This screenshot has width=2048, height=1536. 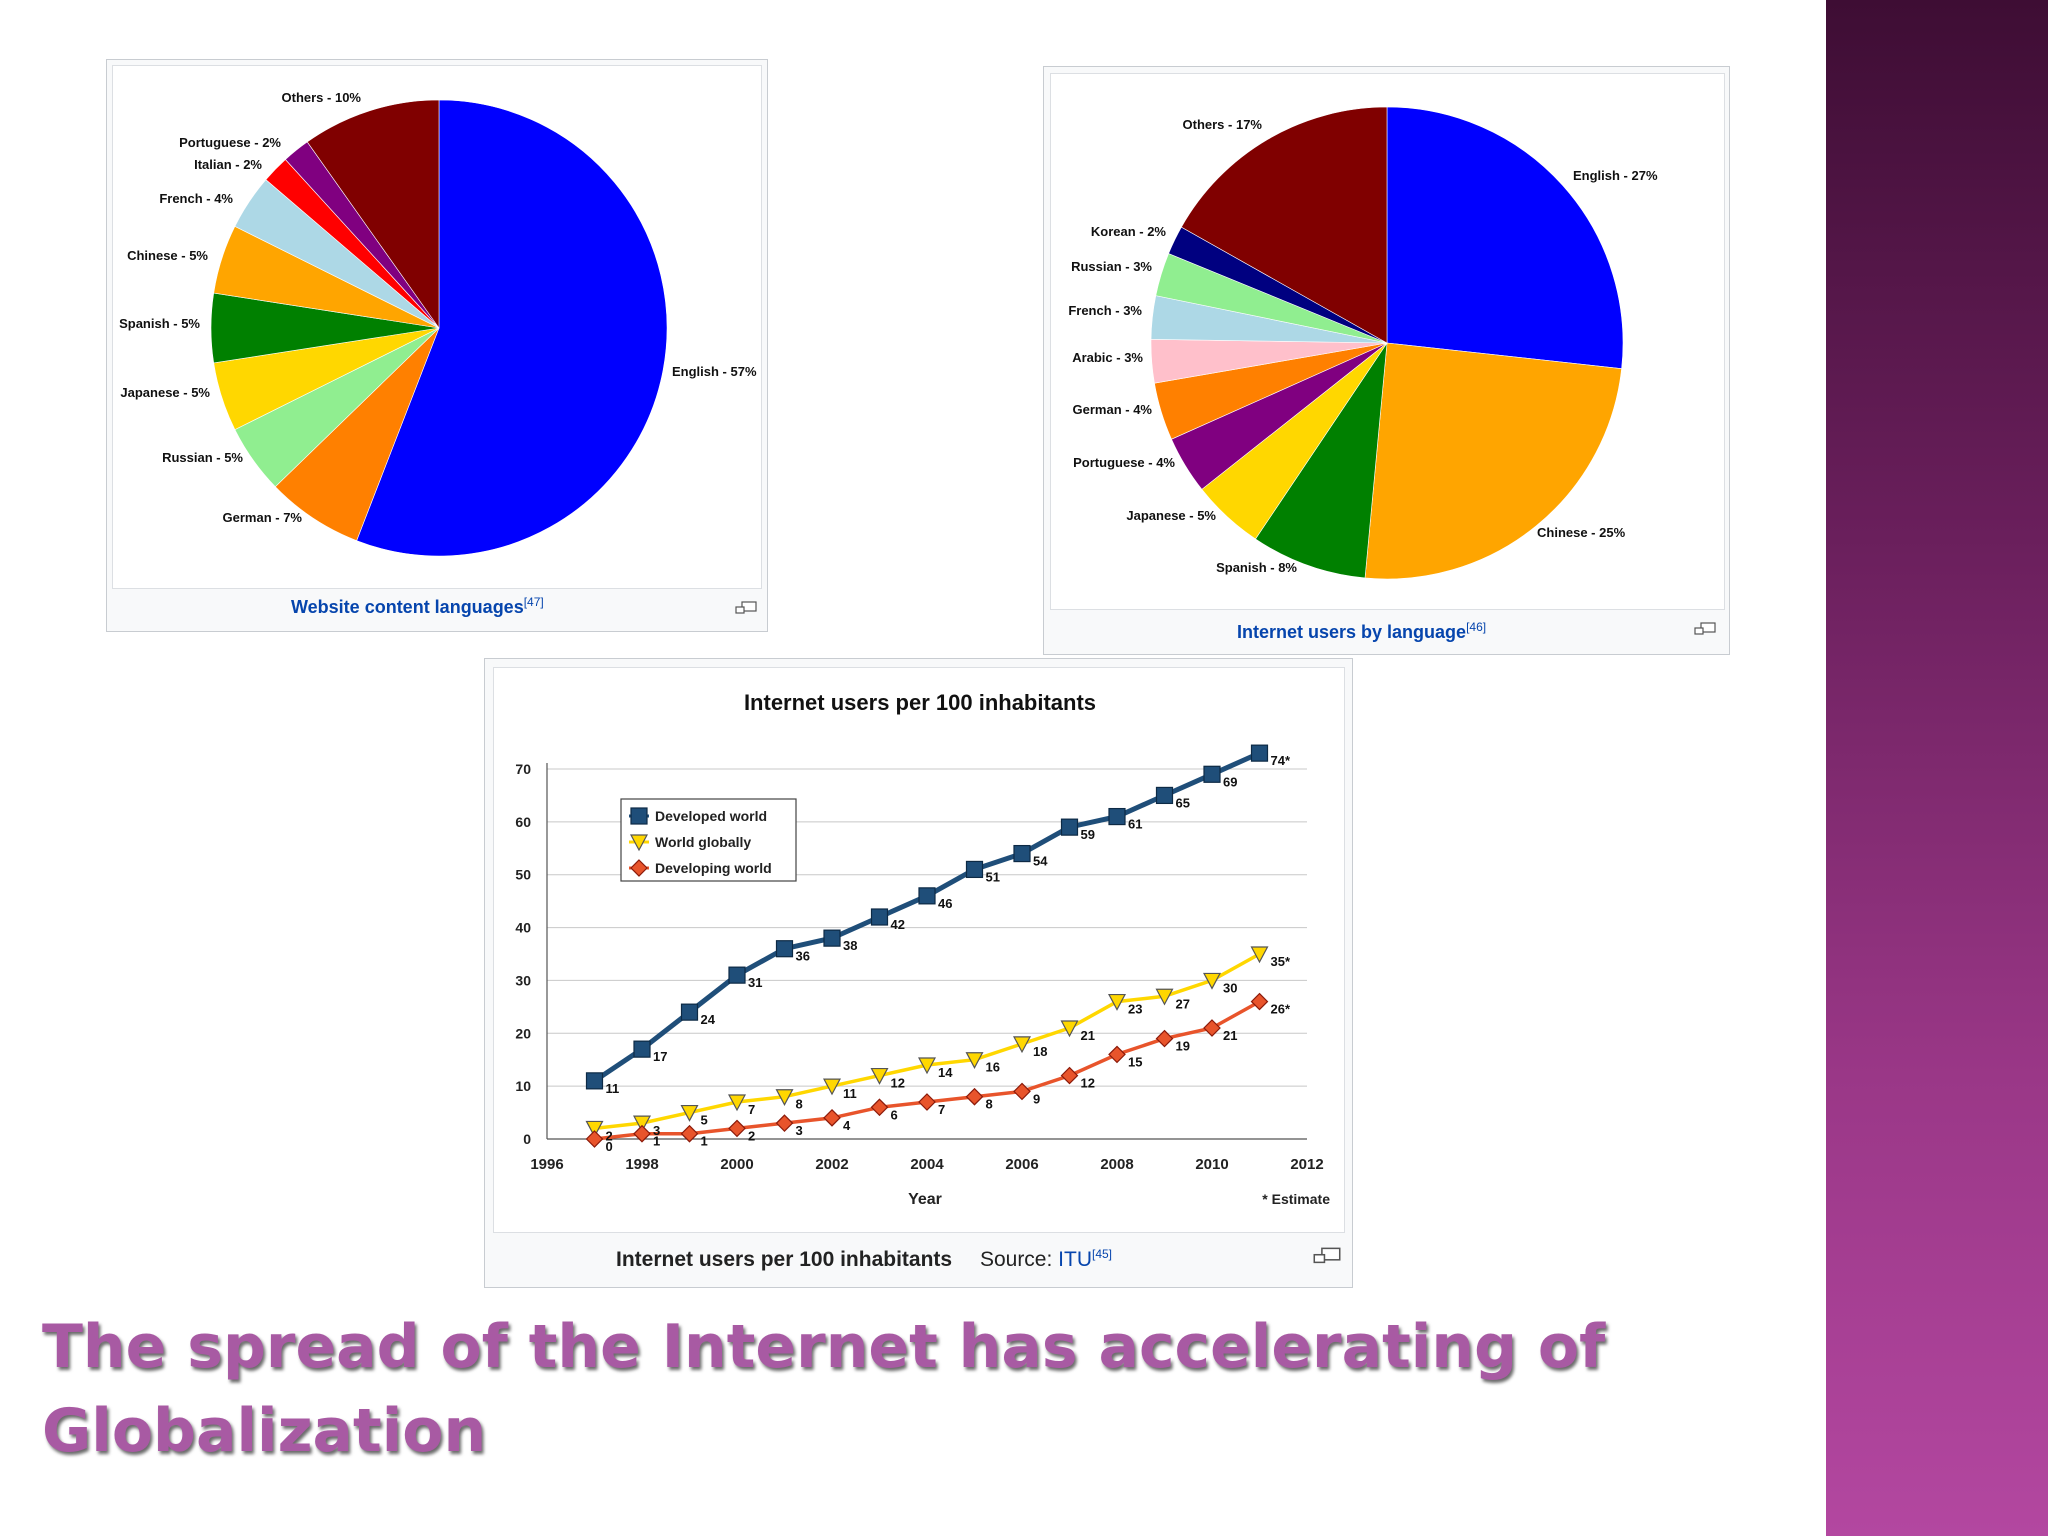 I want to click on pie-label-portuguese: Portuguese - 4%, so click(x=1124, y=462).